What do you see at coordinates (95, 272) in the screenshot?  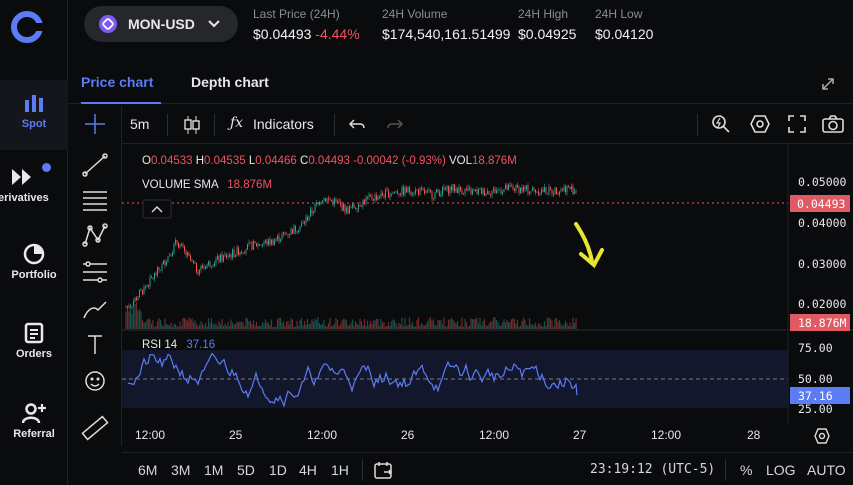 I see `measure-icon` at bounding box center [95, 272].